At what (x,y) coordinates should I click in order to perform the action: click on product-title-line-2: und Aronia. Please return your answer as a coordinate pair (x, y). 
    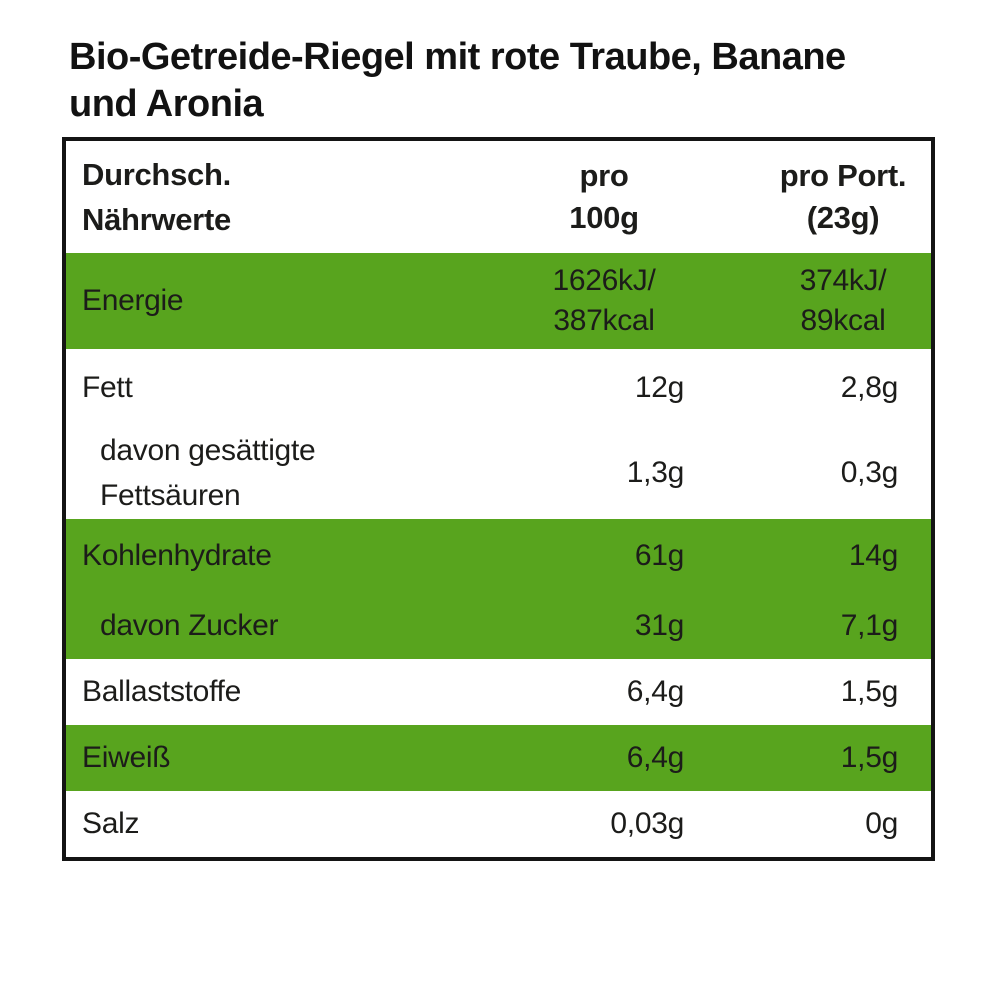
    Looking at the image, I should click on (166, 104).